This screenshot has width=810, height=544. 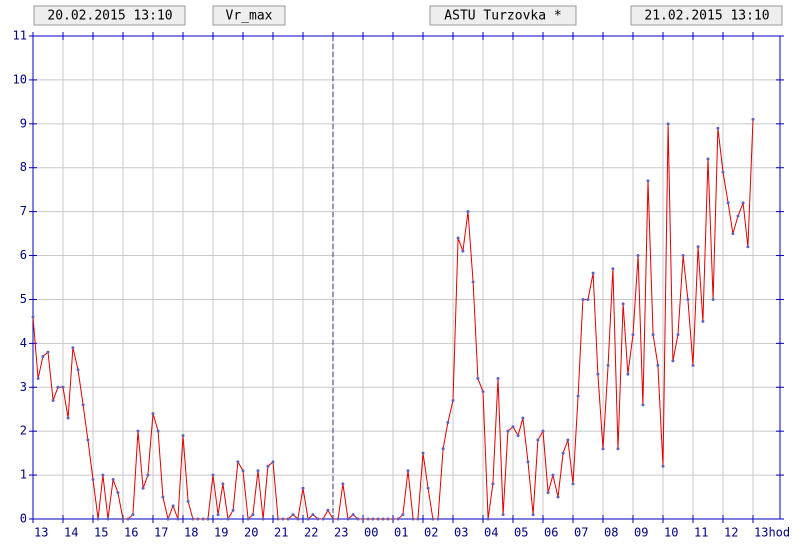 What do you see at coordinates (109, 16) in the screenshot?
I see `start-time: 20.02.2015 13:10` at bounding box center [109, 16].